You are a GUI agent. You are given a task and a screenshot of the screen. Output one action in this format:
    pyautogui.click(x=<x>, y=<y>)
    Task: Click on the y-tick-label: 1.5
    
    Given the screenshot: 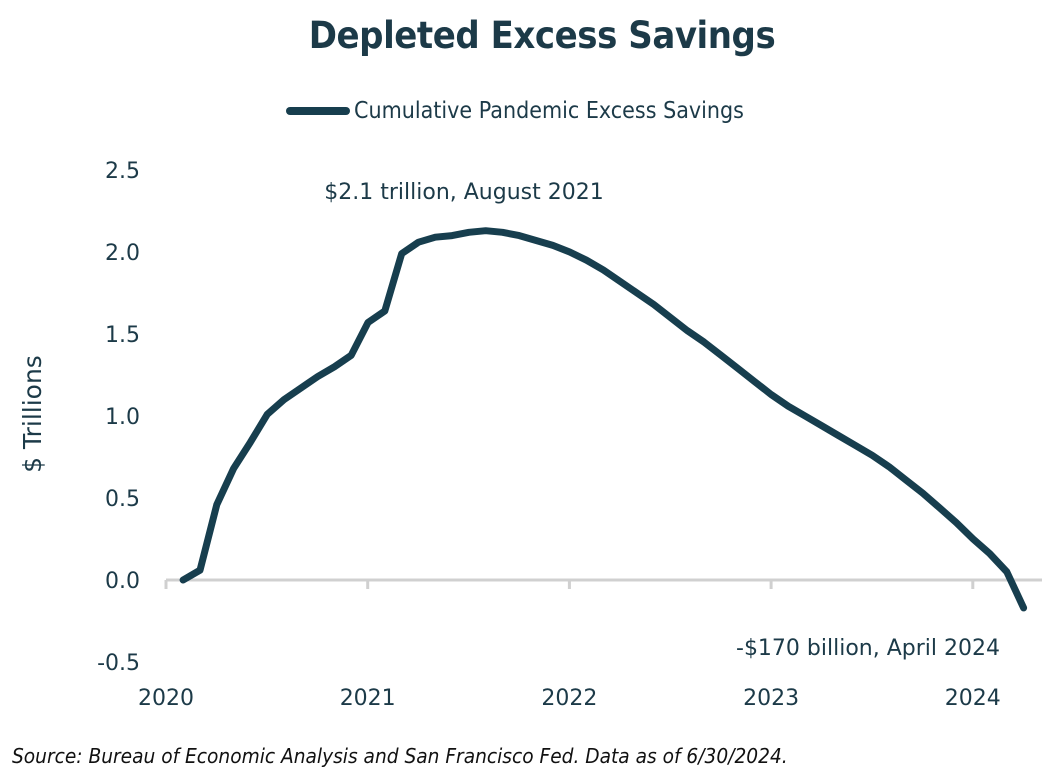 What is the action you would take?
    pyautogui.click(x=122, y=335)
    